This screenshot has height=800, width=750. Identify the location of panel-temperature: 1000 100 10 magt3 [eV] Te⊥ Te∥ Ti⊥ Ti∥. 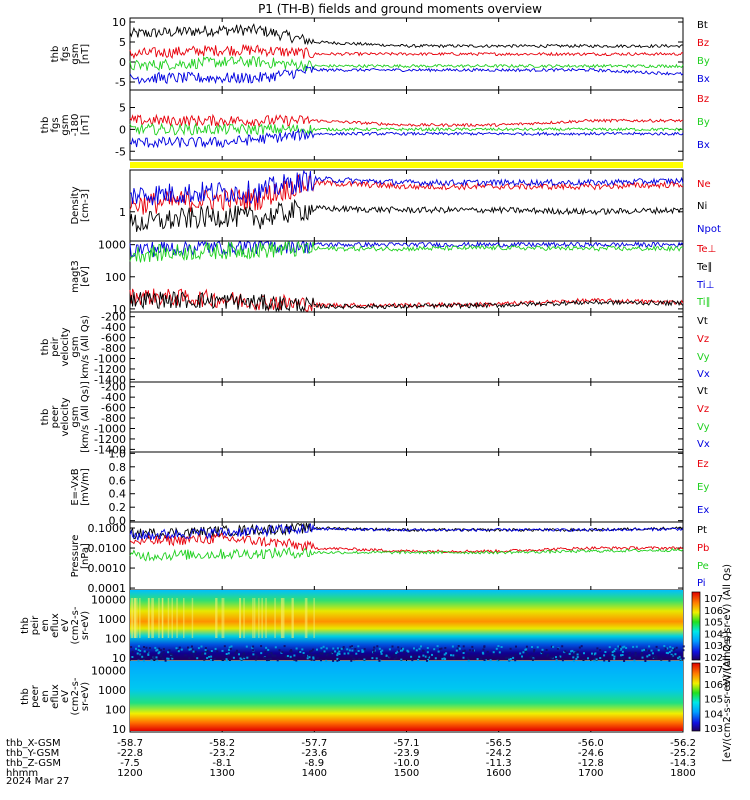
(393, 277).